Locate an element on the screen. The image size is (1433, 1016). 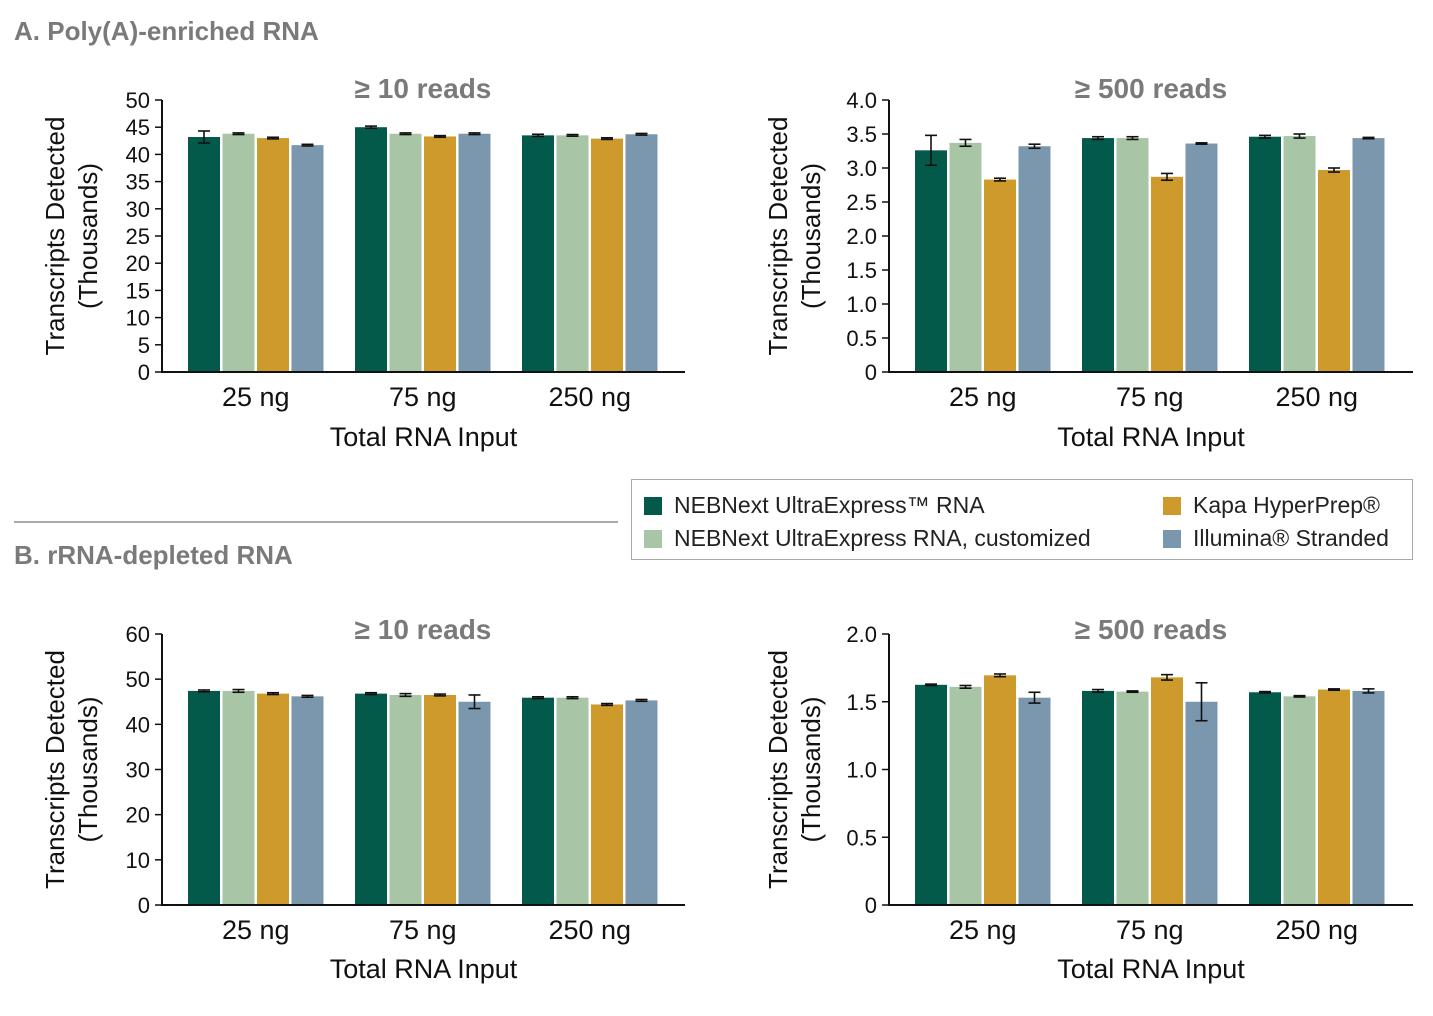
section-a-title: A. Poly(A)-enriched RNA is located at coordinates (166, 31).